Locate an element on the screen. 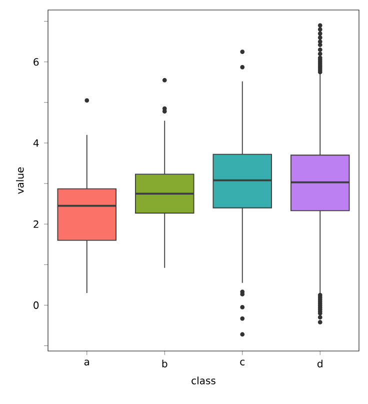 Image resolution: width=368 pixels, height=404 pixels. x-tick-label: b is located at coordinates (165, 364).